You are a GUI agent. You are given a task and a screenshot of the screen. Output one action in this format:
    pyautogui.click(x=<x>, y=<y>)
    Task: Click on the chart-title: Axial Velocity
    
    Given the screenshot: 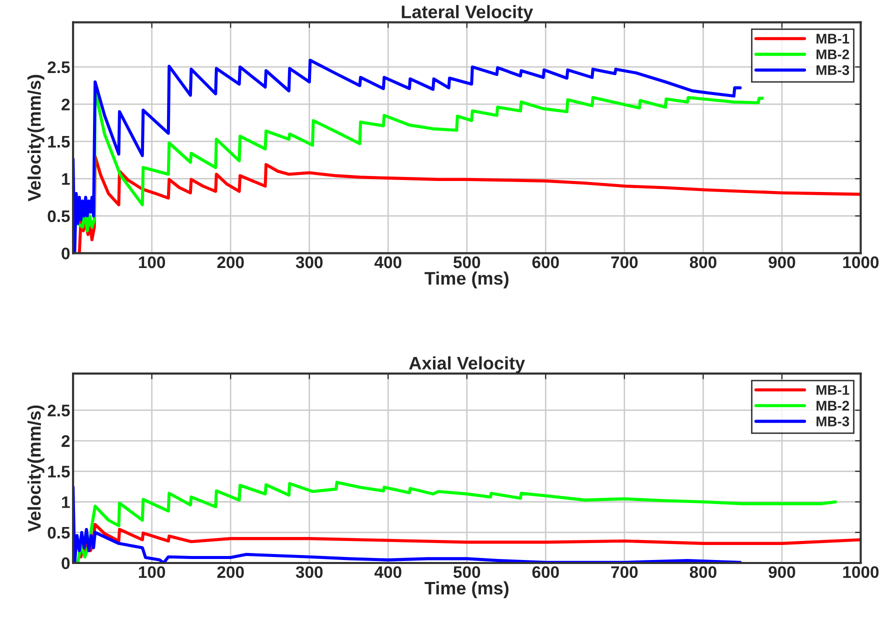 What is the action you would take?
    pyautogui.click(x=467, y=365)
    